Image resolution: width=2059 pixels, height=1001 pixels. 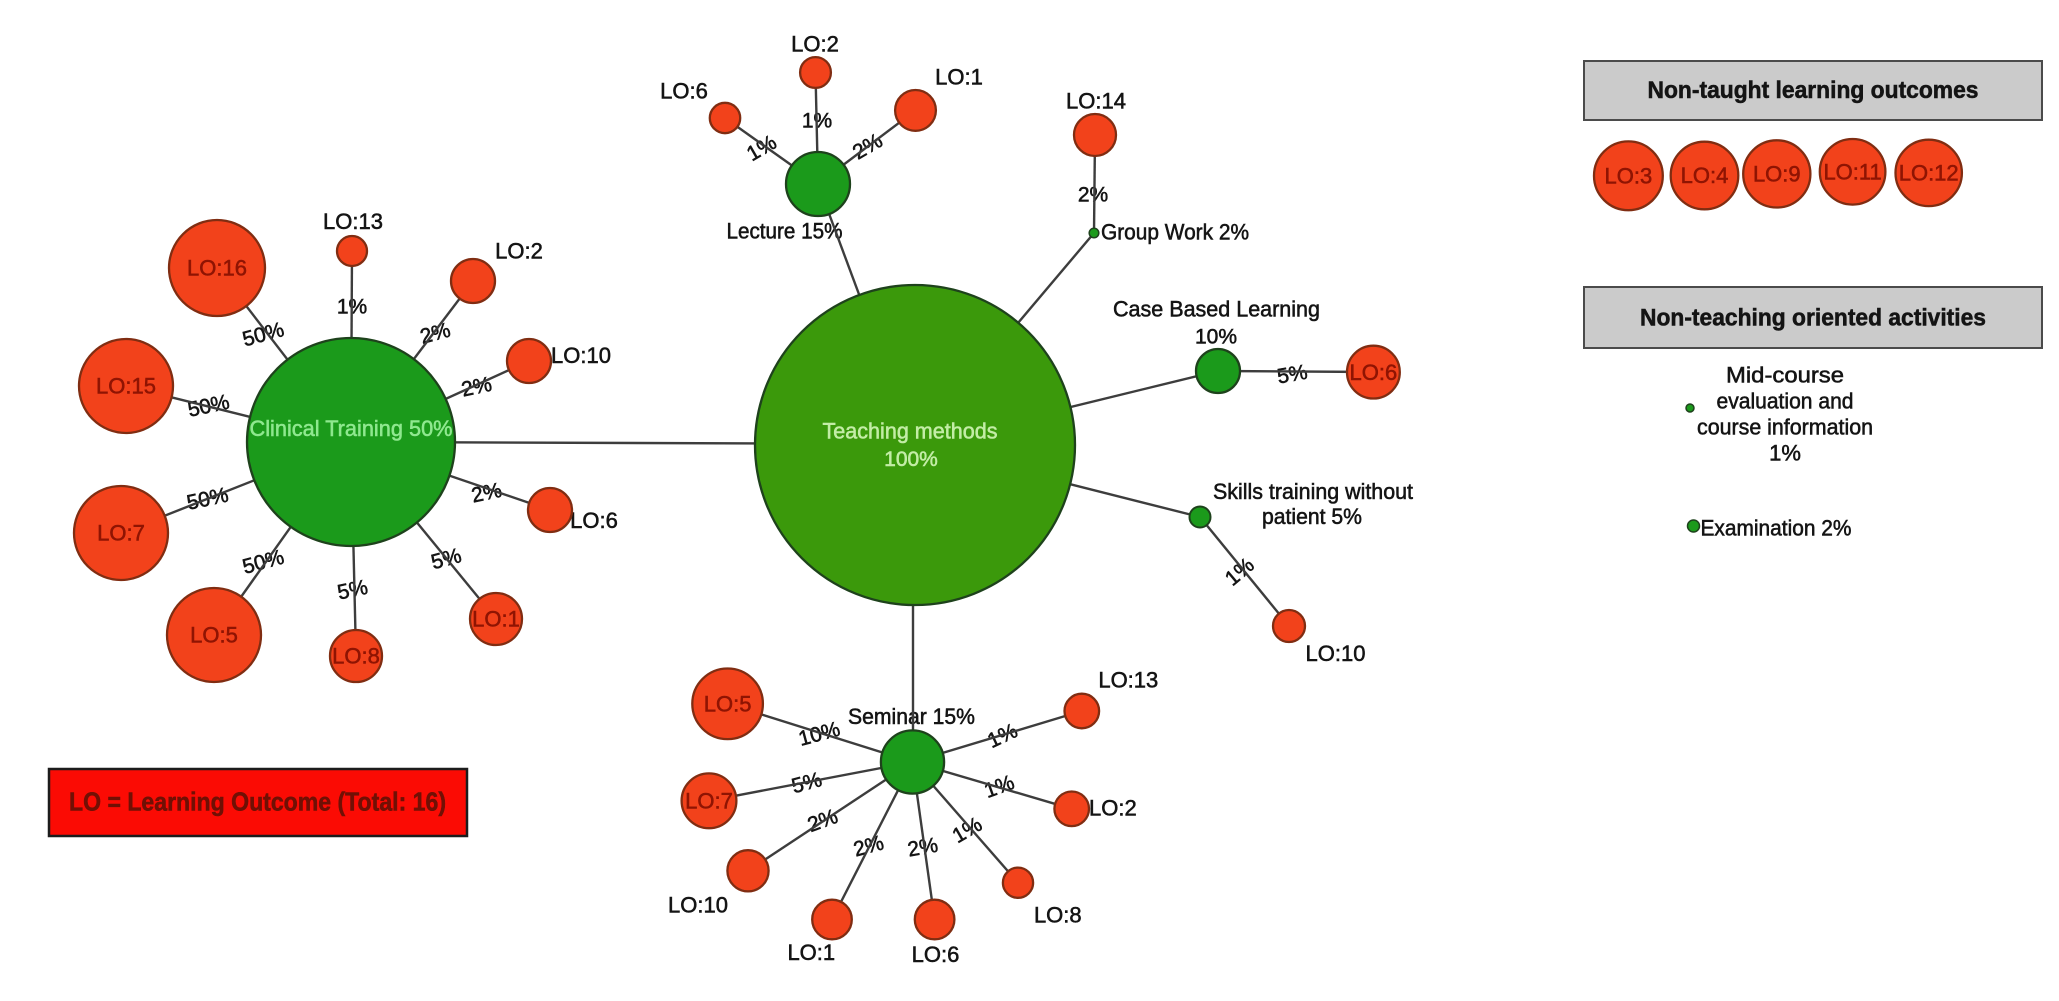 What do you see at coordinates (1312, 516) in the screenshot?
I see `svg-text: patient 5%` at bounding box center [1312, 516].